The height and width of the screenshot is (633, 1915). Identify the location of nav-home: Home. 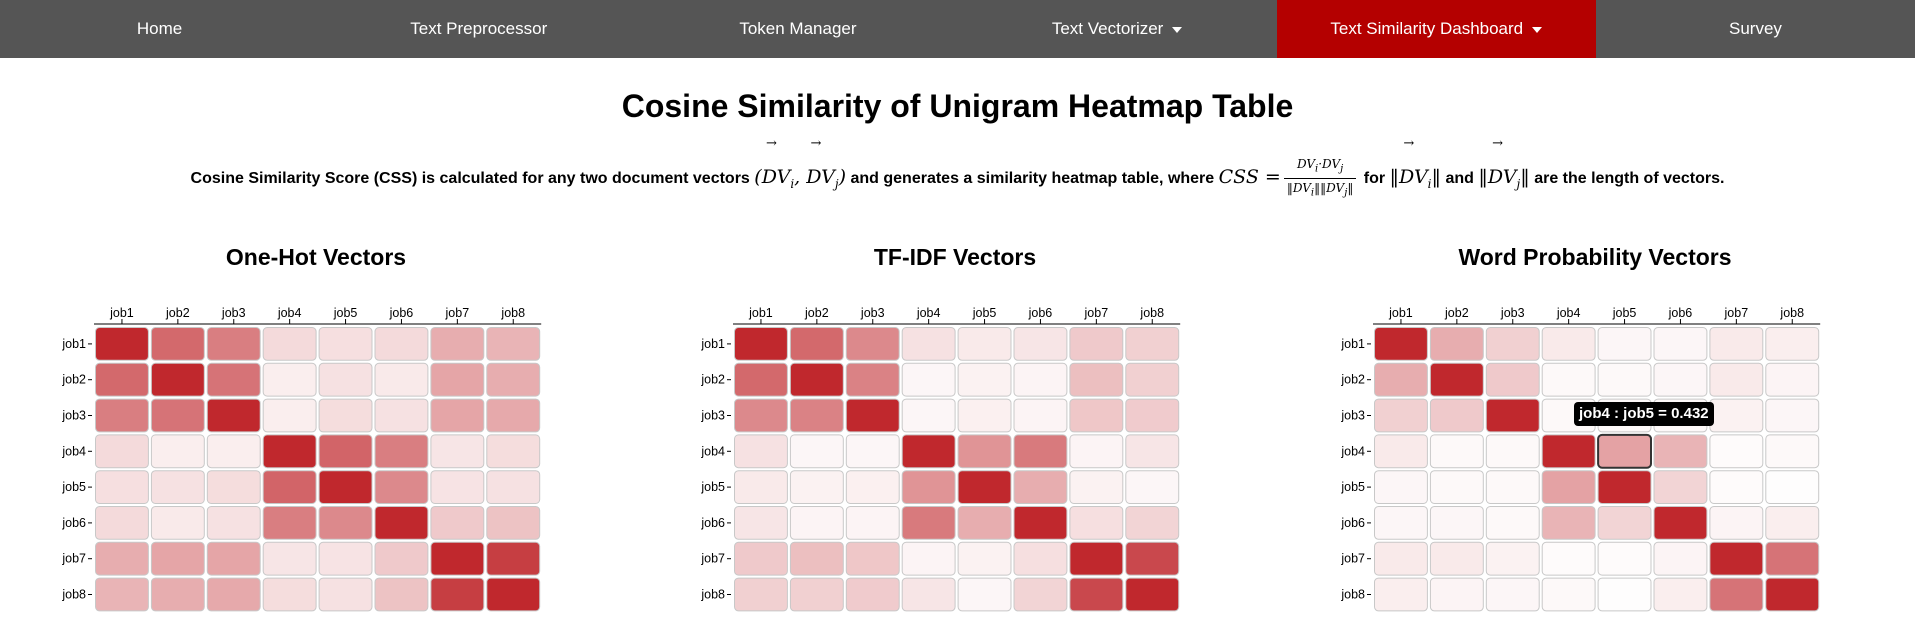
(159, 29).